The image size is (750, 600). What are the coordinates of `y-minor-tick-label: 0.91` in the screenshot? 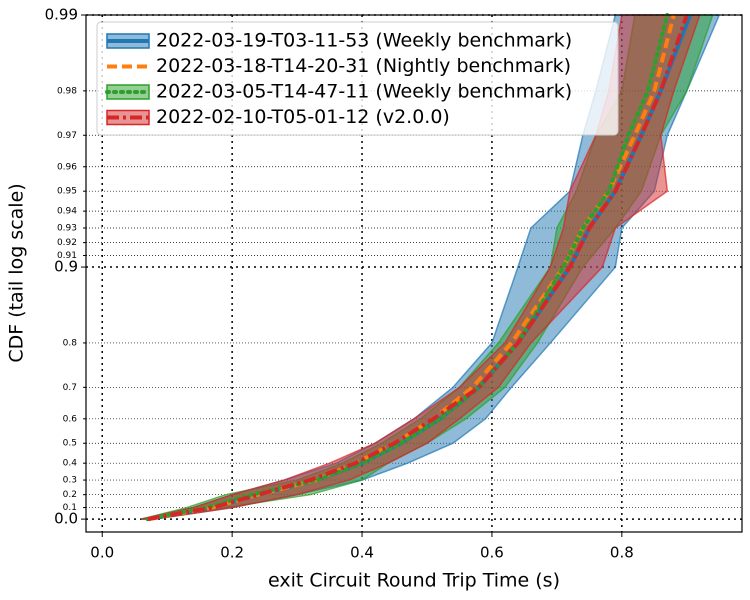 It's located at (67, 256).